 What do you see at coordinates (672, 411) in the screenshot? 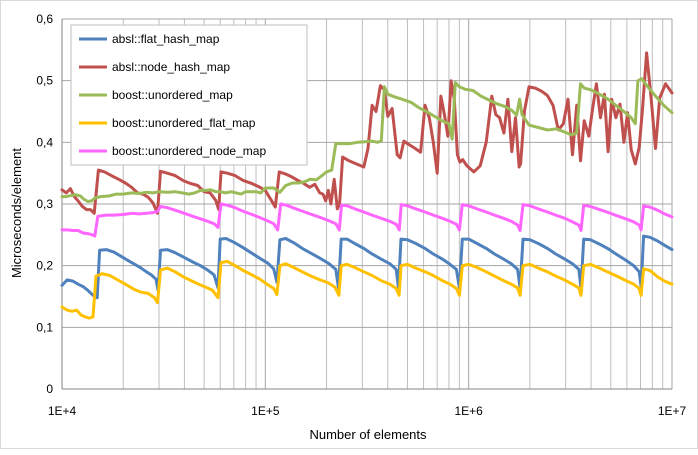
I see `x-tick-label: 1E+7` at bounding box center [672, 411].